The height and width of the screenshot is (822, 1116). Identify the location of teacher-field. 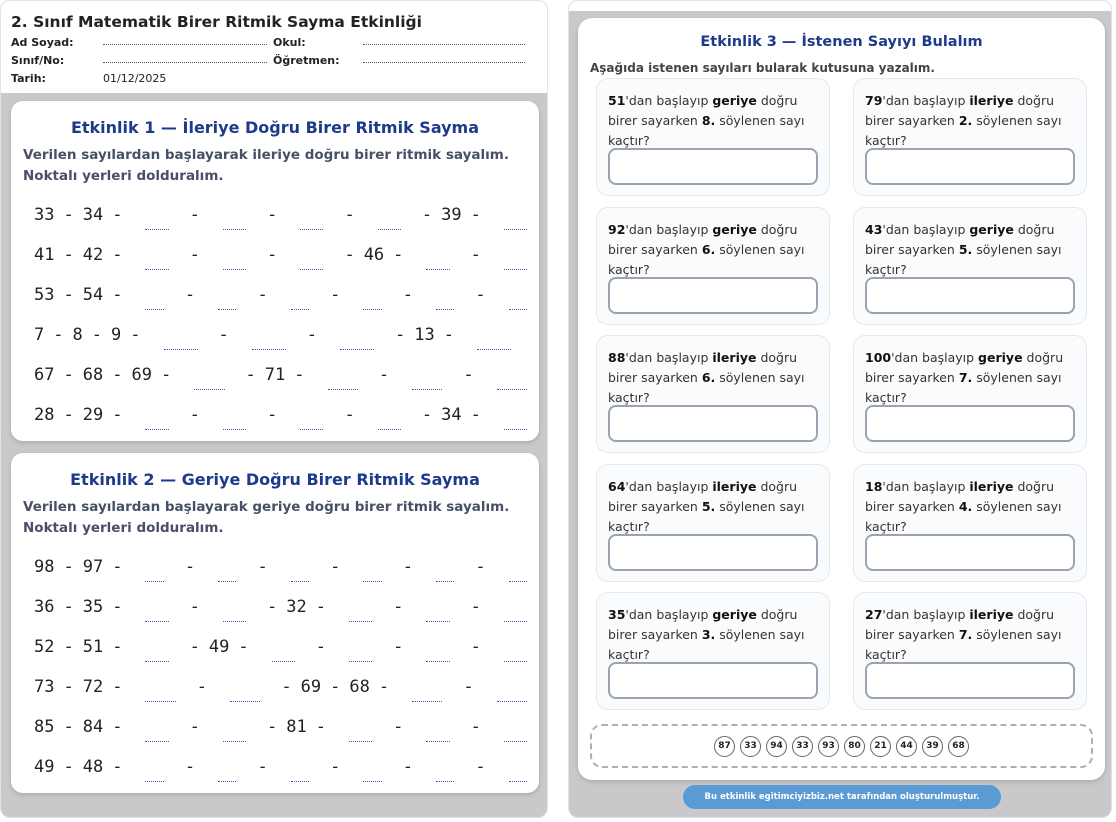
(444, 57).